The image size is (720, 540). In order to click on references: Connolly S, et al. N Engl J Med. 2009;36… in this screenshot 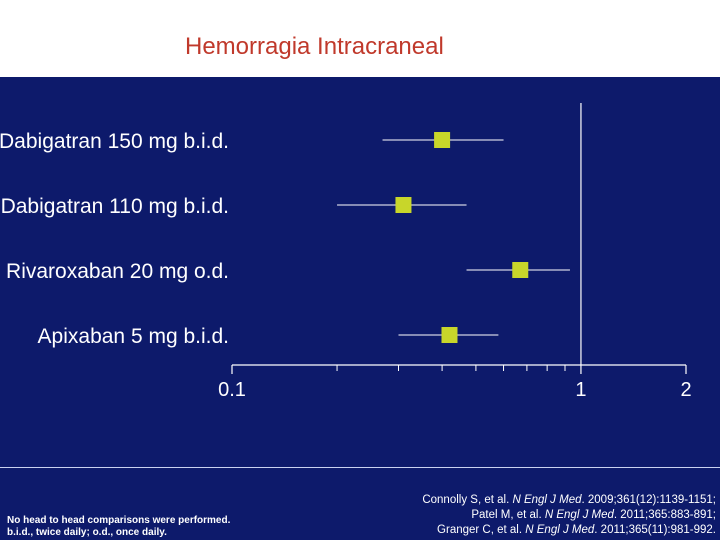, I will do `click(569, 515)`.